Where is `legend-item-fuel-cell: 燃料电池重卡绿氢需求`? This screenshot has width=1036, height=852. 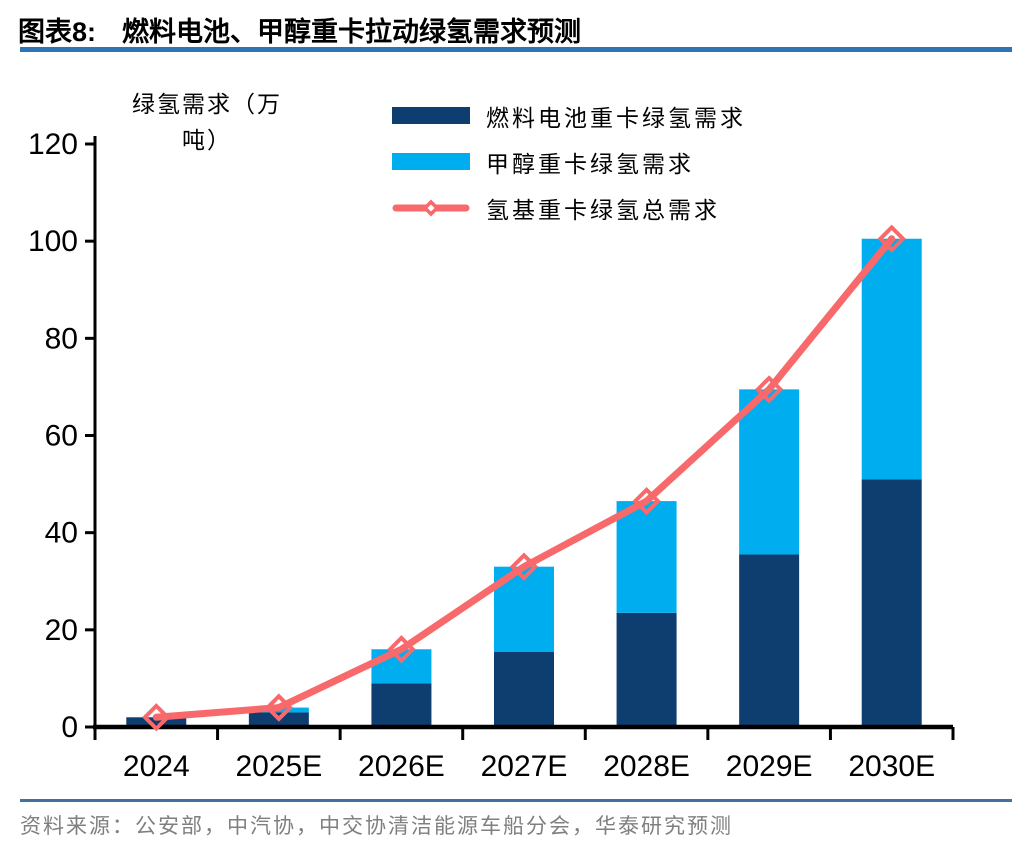 legend-item-fuel-cell: 燃料电池重卡绿氢需求 is located at coordinates (569, 115).